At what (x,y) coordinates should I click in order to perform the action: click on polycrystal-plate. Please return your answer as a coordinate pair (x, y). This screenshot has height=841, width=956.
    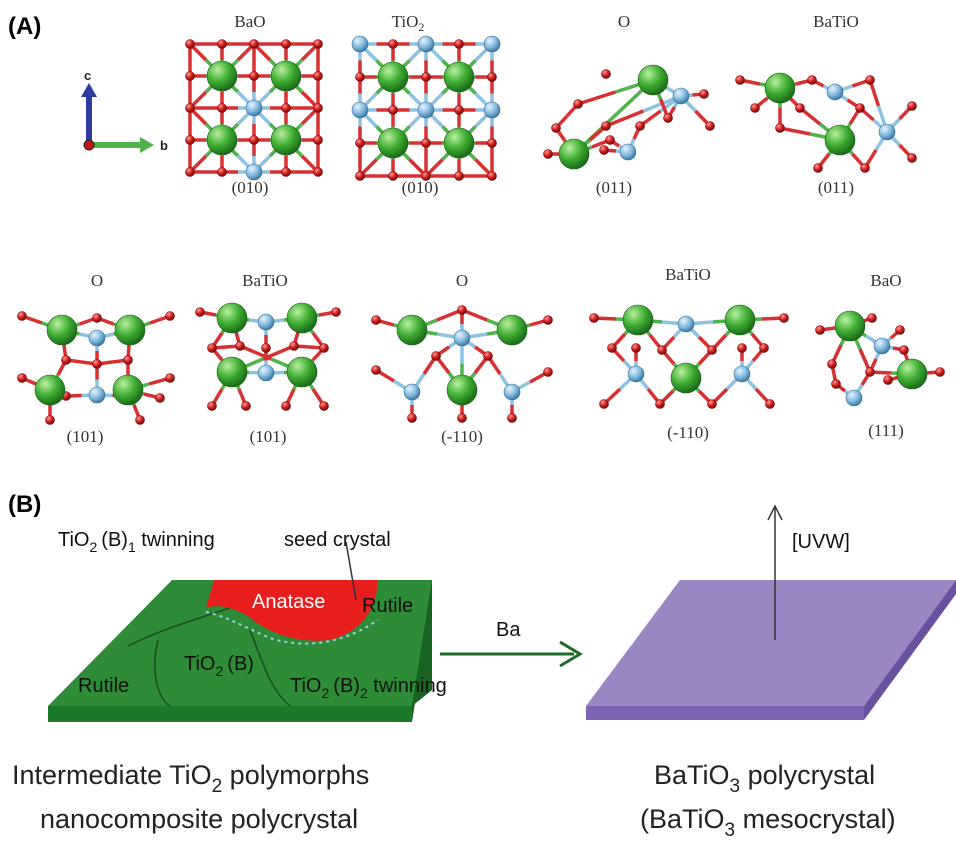
    Looking at the image, I should click on (240, 631).